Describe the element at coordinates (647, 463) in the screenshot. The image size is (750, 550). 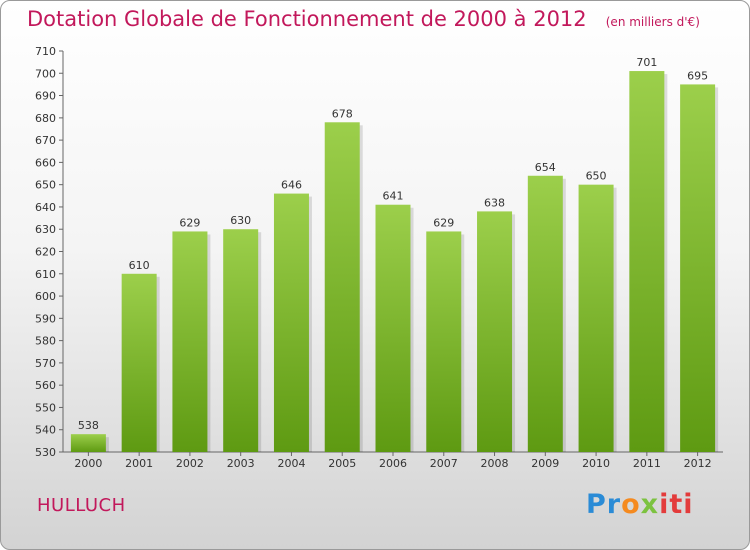
I see `x-tick-label: 2011` at that location.